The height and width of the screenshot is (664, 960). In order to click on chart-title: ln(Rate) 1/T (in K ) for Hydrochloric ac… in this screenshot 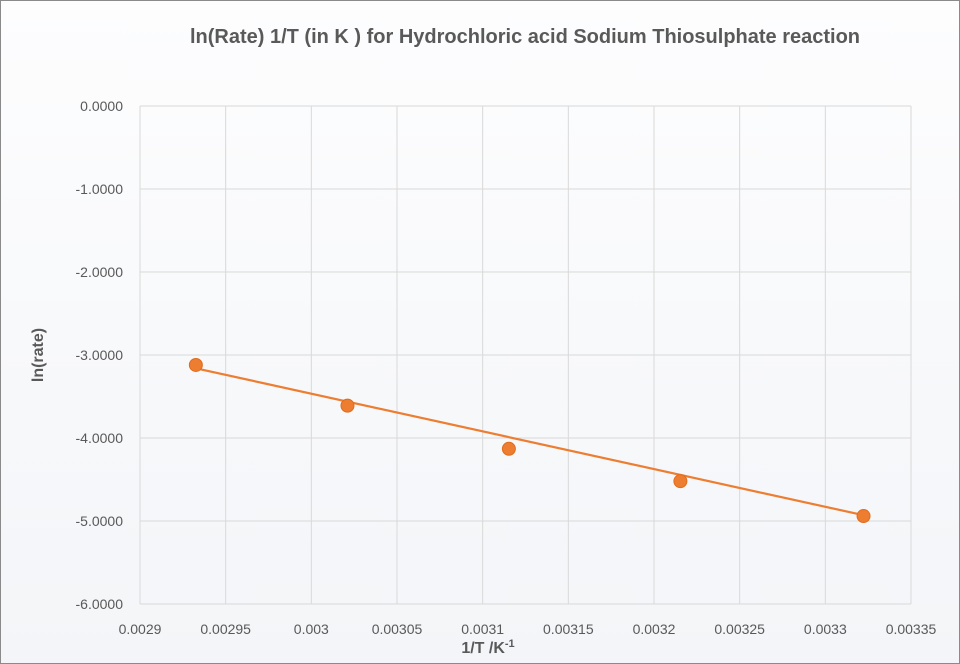, I will do `click(525, 37)`.